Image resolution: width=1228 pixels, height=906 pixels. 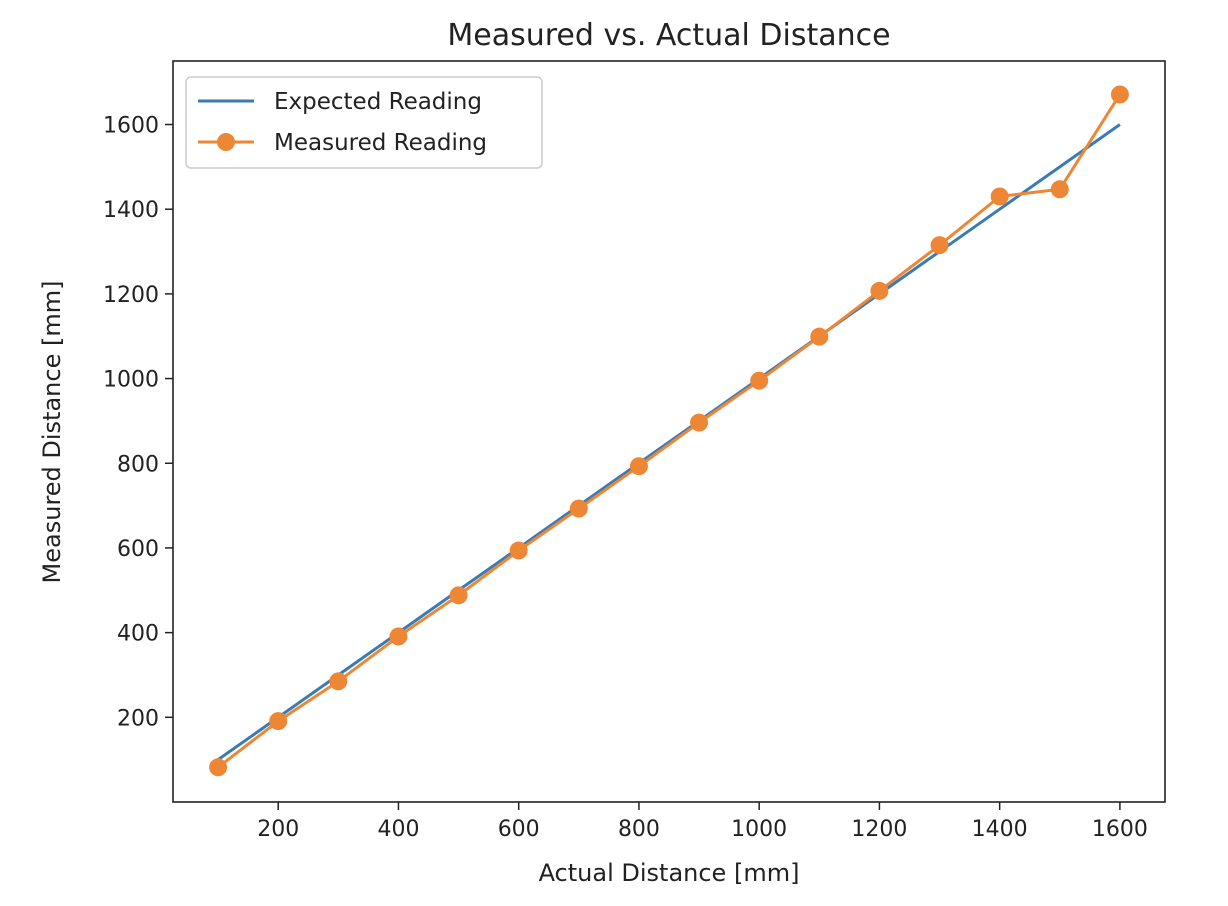 I want to click on legend-box, so click(x=364, y=122).